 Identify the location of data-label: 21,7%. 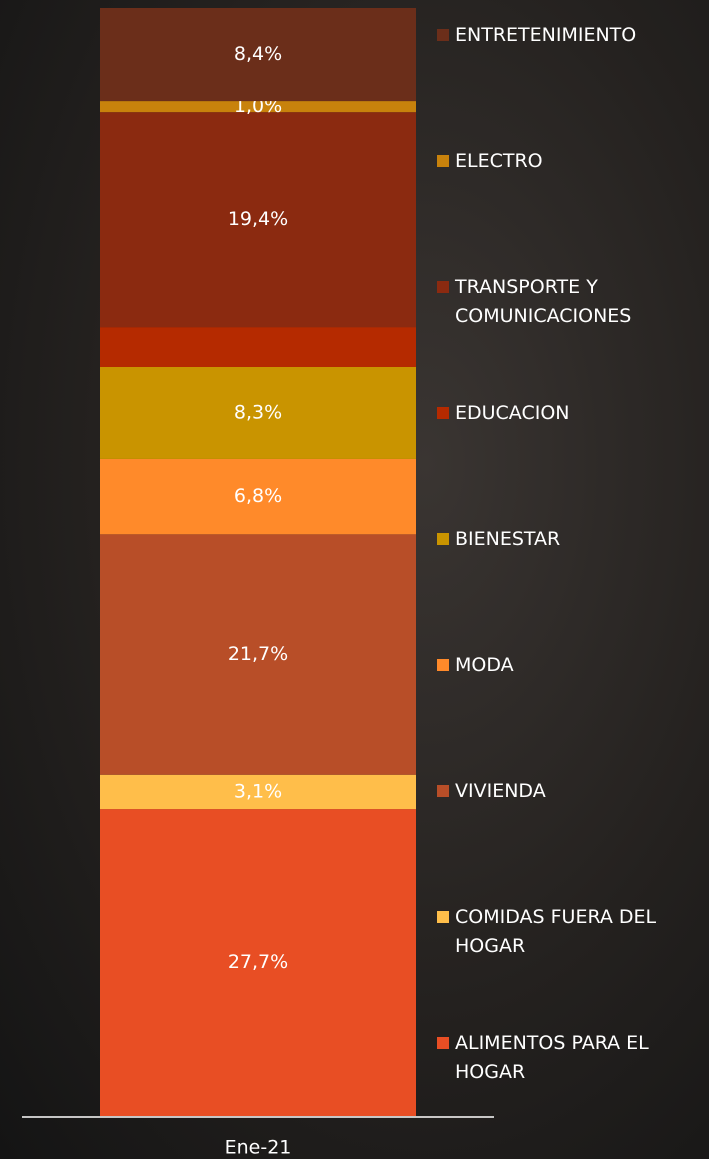
(258, 654).